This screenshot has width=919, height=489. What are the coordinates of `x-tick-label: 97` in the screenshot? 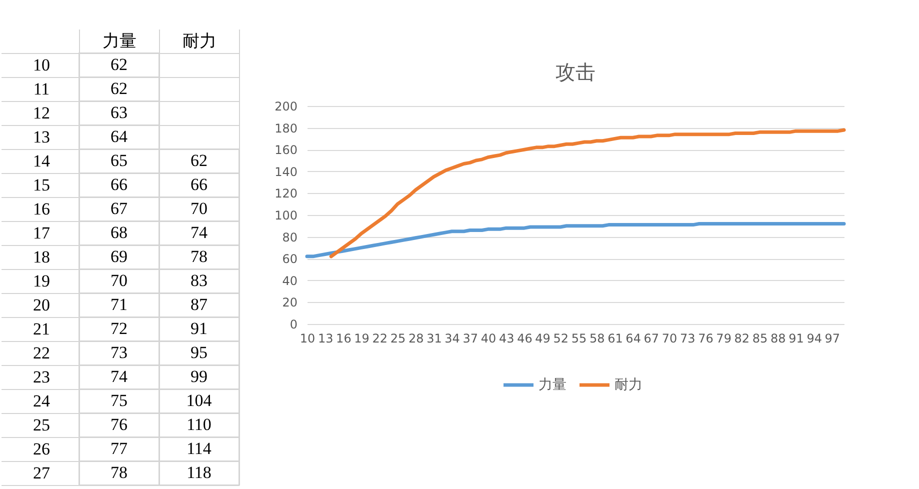 It's located at (832, 339).